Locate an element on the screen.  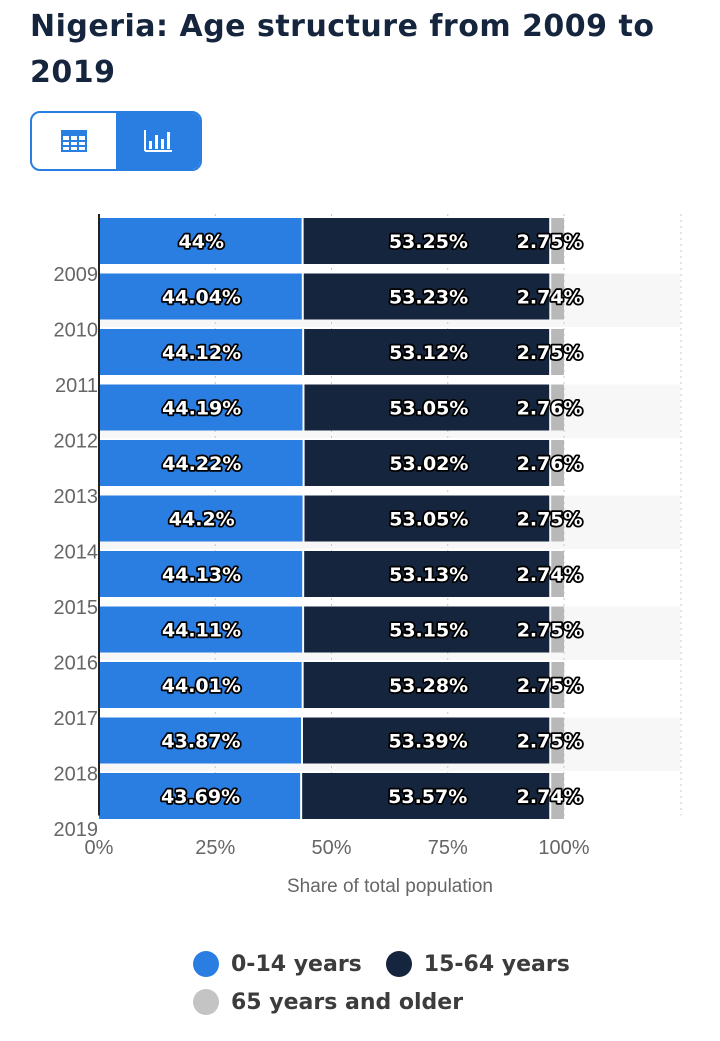
legend-item-15-64: 15-64 years is located at coordinates (477, 964).